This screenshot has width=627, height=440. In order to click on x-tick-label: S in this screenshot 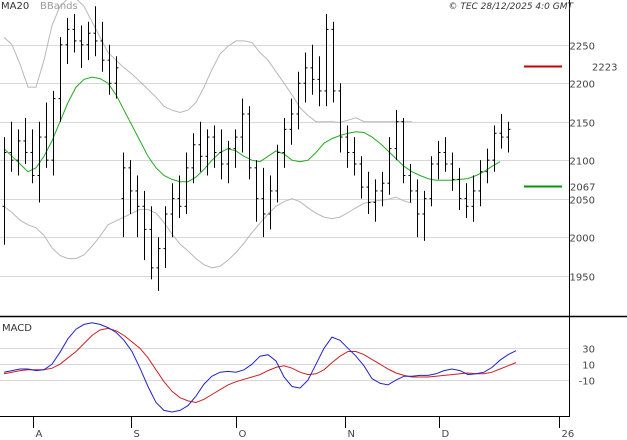, I will do `click(137, 434)`.